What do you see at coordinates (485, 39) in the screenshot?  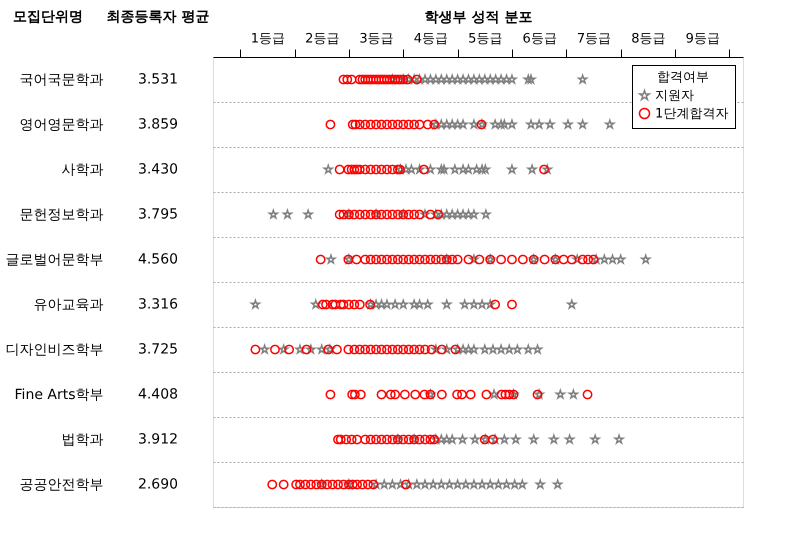 I see `x-tick-label: 5등급` at bounding box center [485, 39].